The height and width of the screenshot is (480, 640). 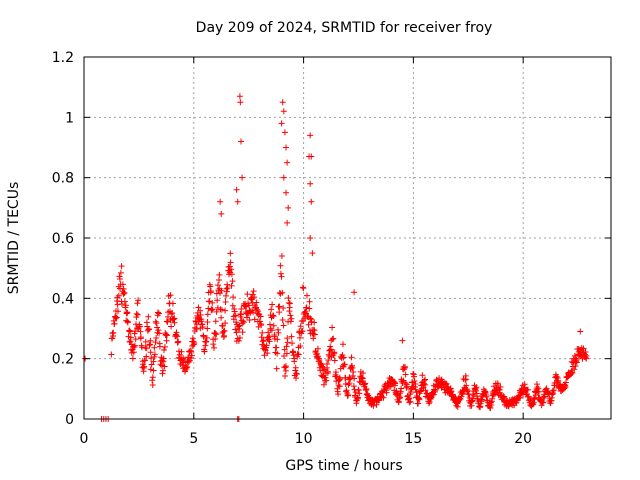 What do you see at coordinates (193, 439) in the screenshot?
I see `x-tick-label: 5` at bounding box center [193, 439].